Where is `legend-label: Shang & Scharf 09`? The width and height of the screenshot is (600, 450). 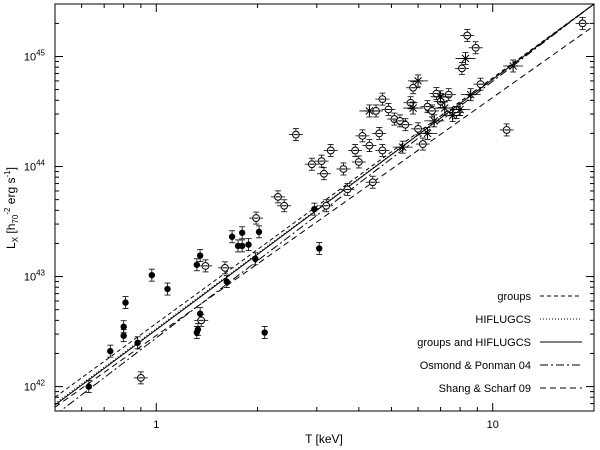
legend-label: Shang & Scharf 09 is located at coordinates (485, 389).